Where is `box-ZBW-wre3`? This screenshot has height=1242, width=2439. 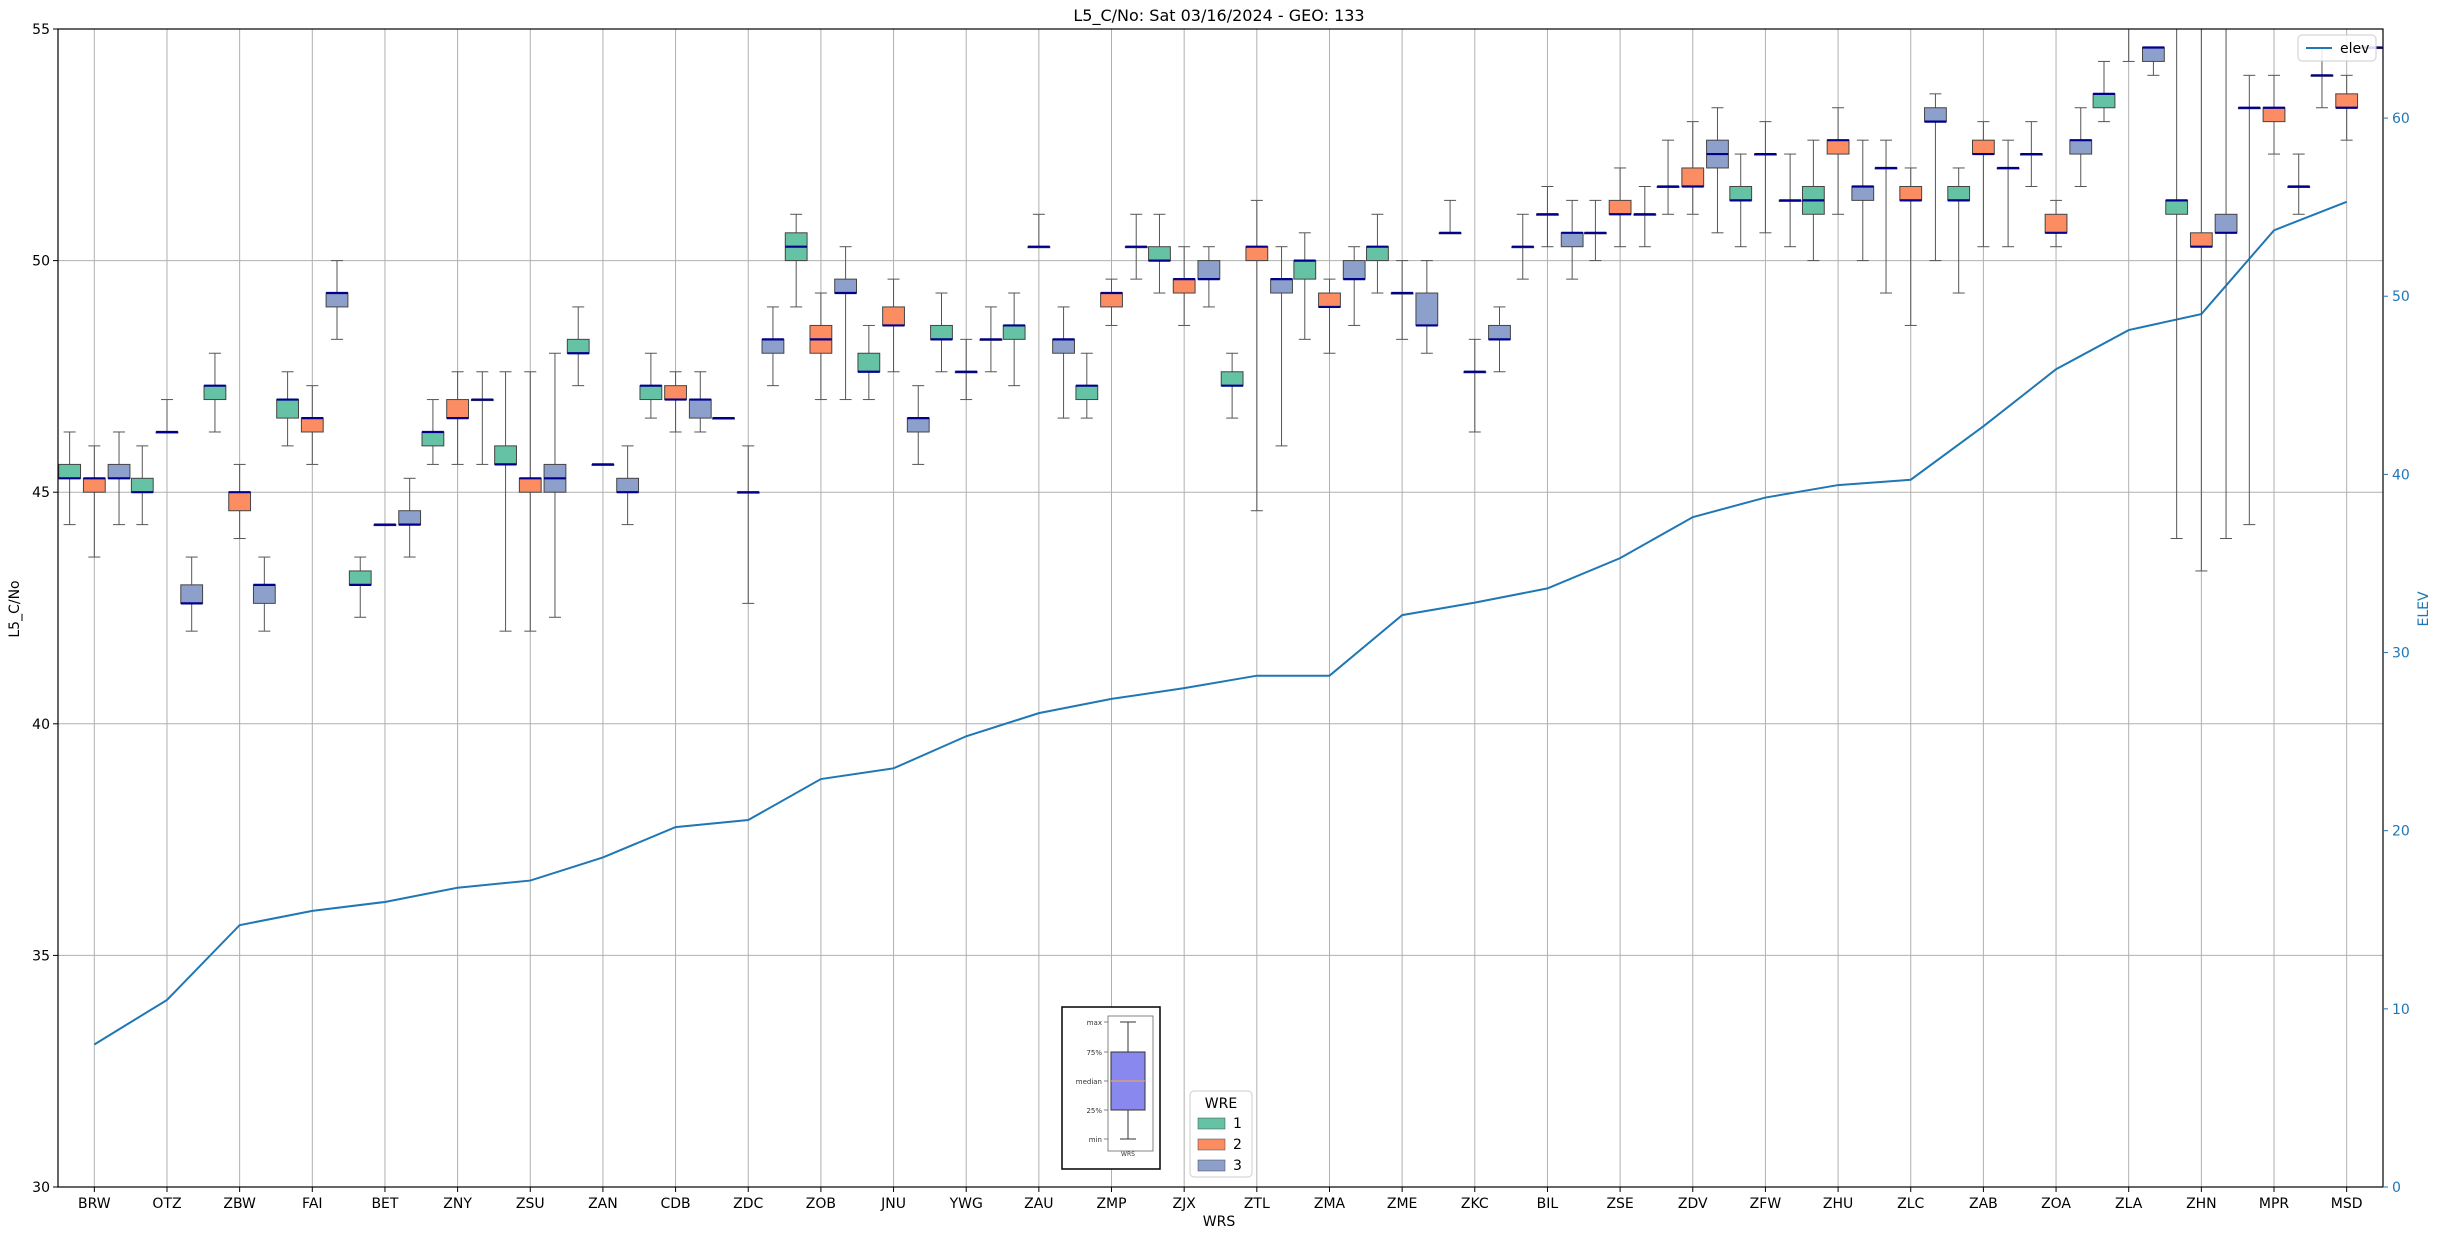 box-ZBW-wre3 is located at coordinates (264, 594).